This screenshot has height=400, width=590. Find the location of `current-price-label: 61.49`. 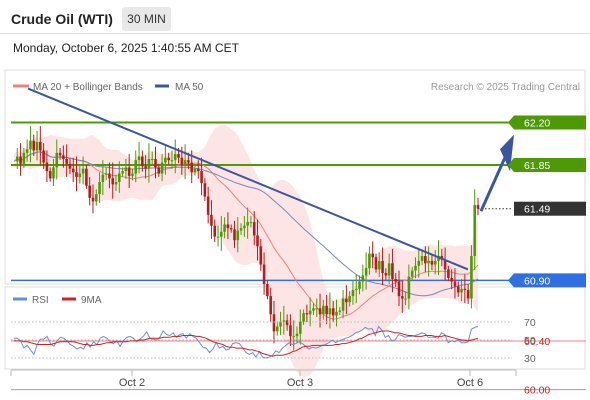

current-price-label: 61.49 is located at coordinates (537, 210).